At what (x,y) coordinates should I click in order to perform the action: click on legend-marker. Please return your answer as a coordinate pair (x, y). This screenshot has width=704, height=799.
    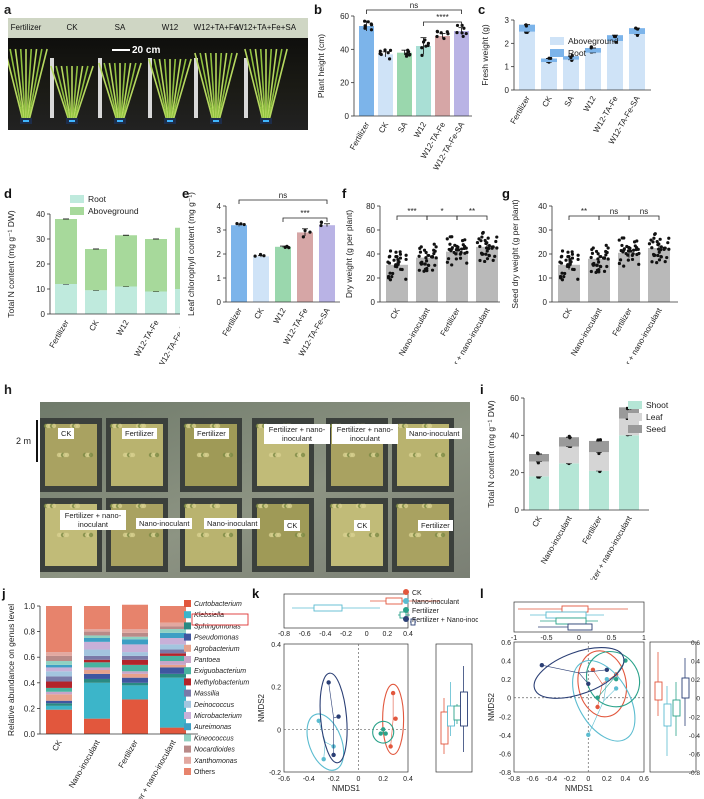
    Looking at the image, I should click on (406, 619).